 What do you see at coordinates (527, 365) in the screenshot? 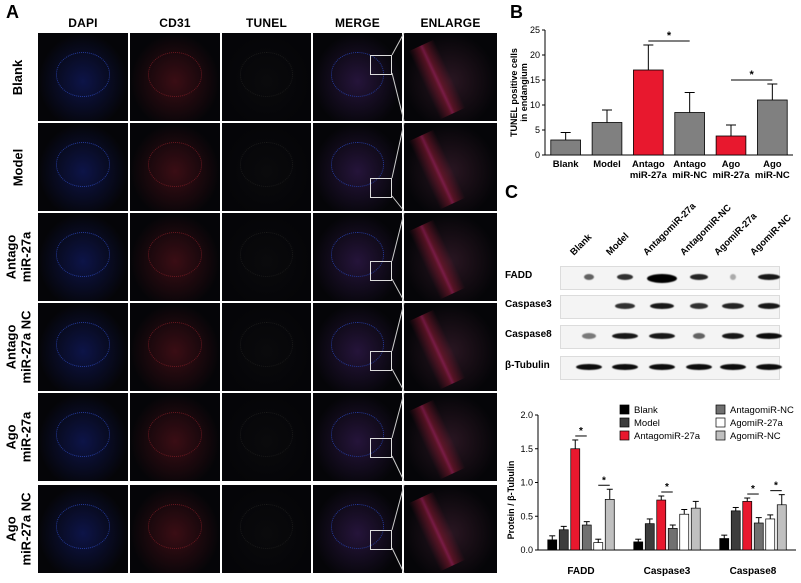
I see `protein-label: β-Tubulin` at bounding box center [527, 365].